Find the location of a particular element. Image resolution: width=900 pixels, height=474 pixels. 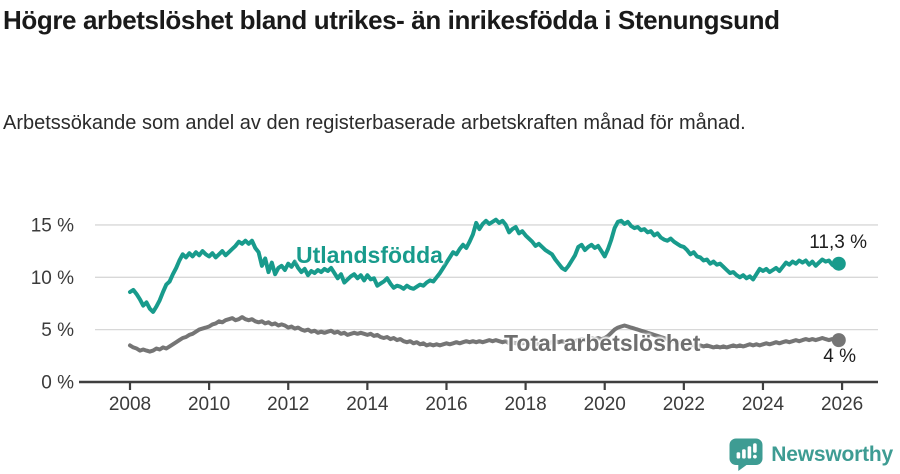

series-end-dot-utlandsfodda is located at coordinates (838, 263).